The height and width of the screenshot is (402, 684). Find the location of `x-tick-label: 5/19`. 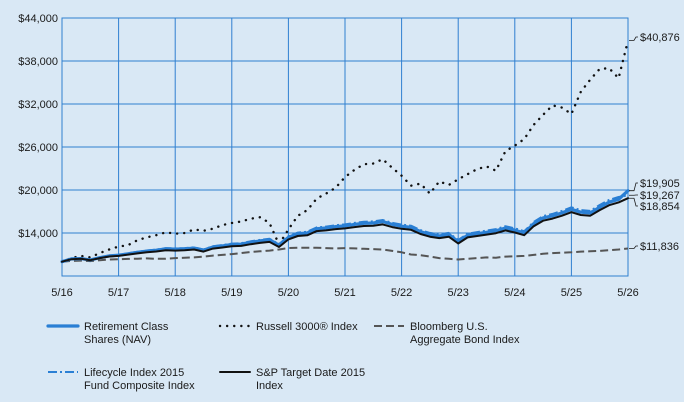

x-tick-label: 5/19 is located at coordinates (231, 293).